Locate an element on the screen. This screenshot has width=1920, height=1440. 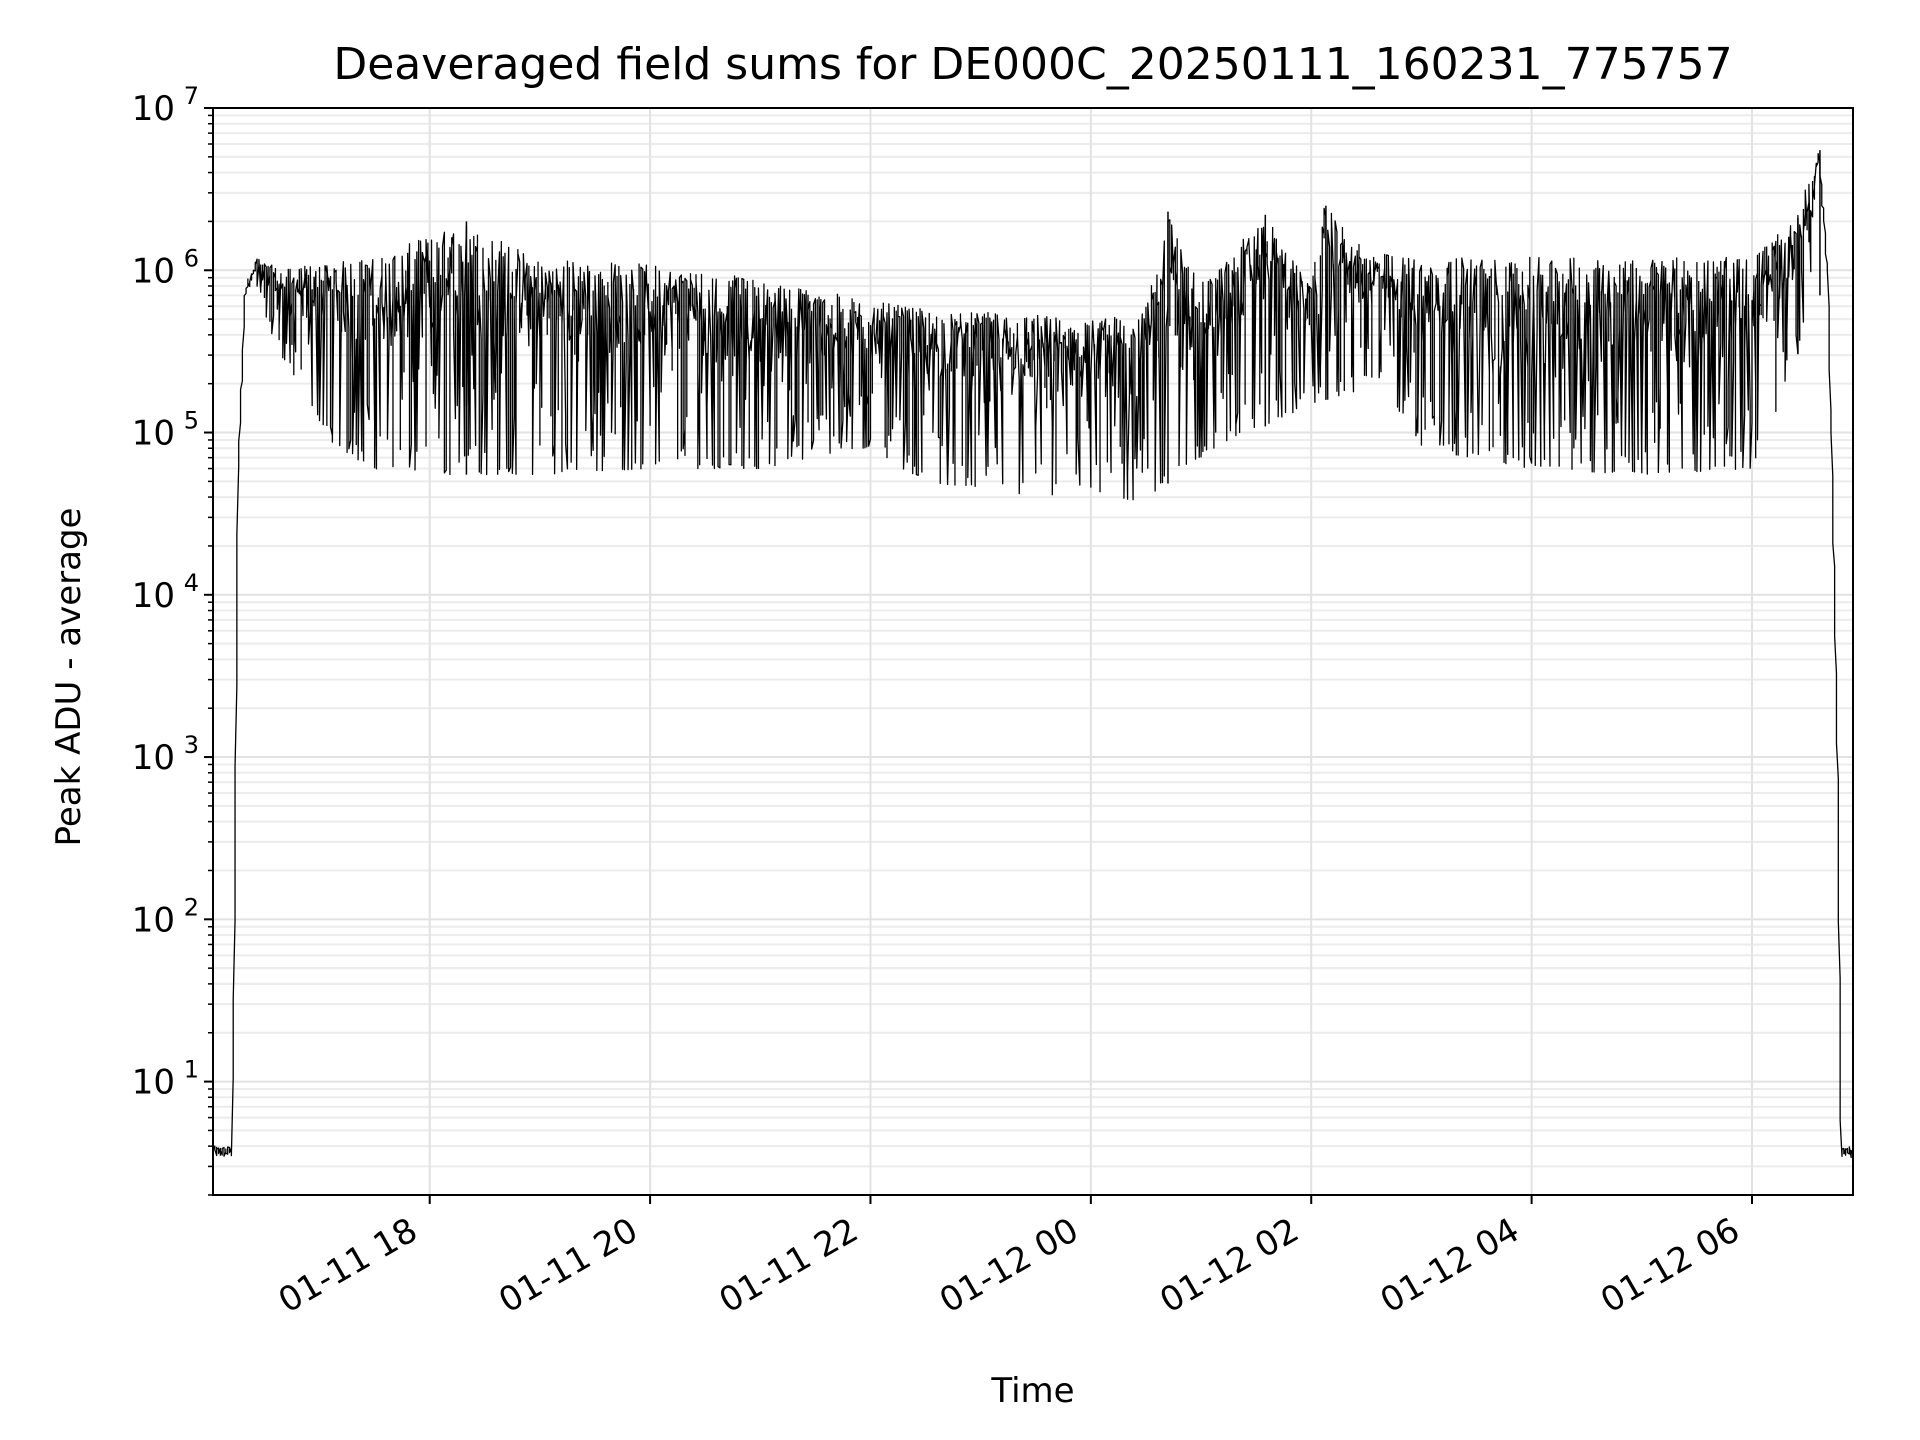
y-axis-label: Peak ADU - average is located at coordinates (69, 677).